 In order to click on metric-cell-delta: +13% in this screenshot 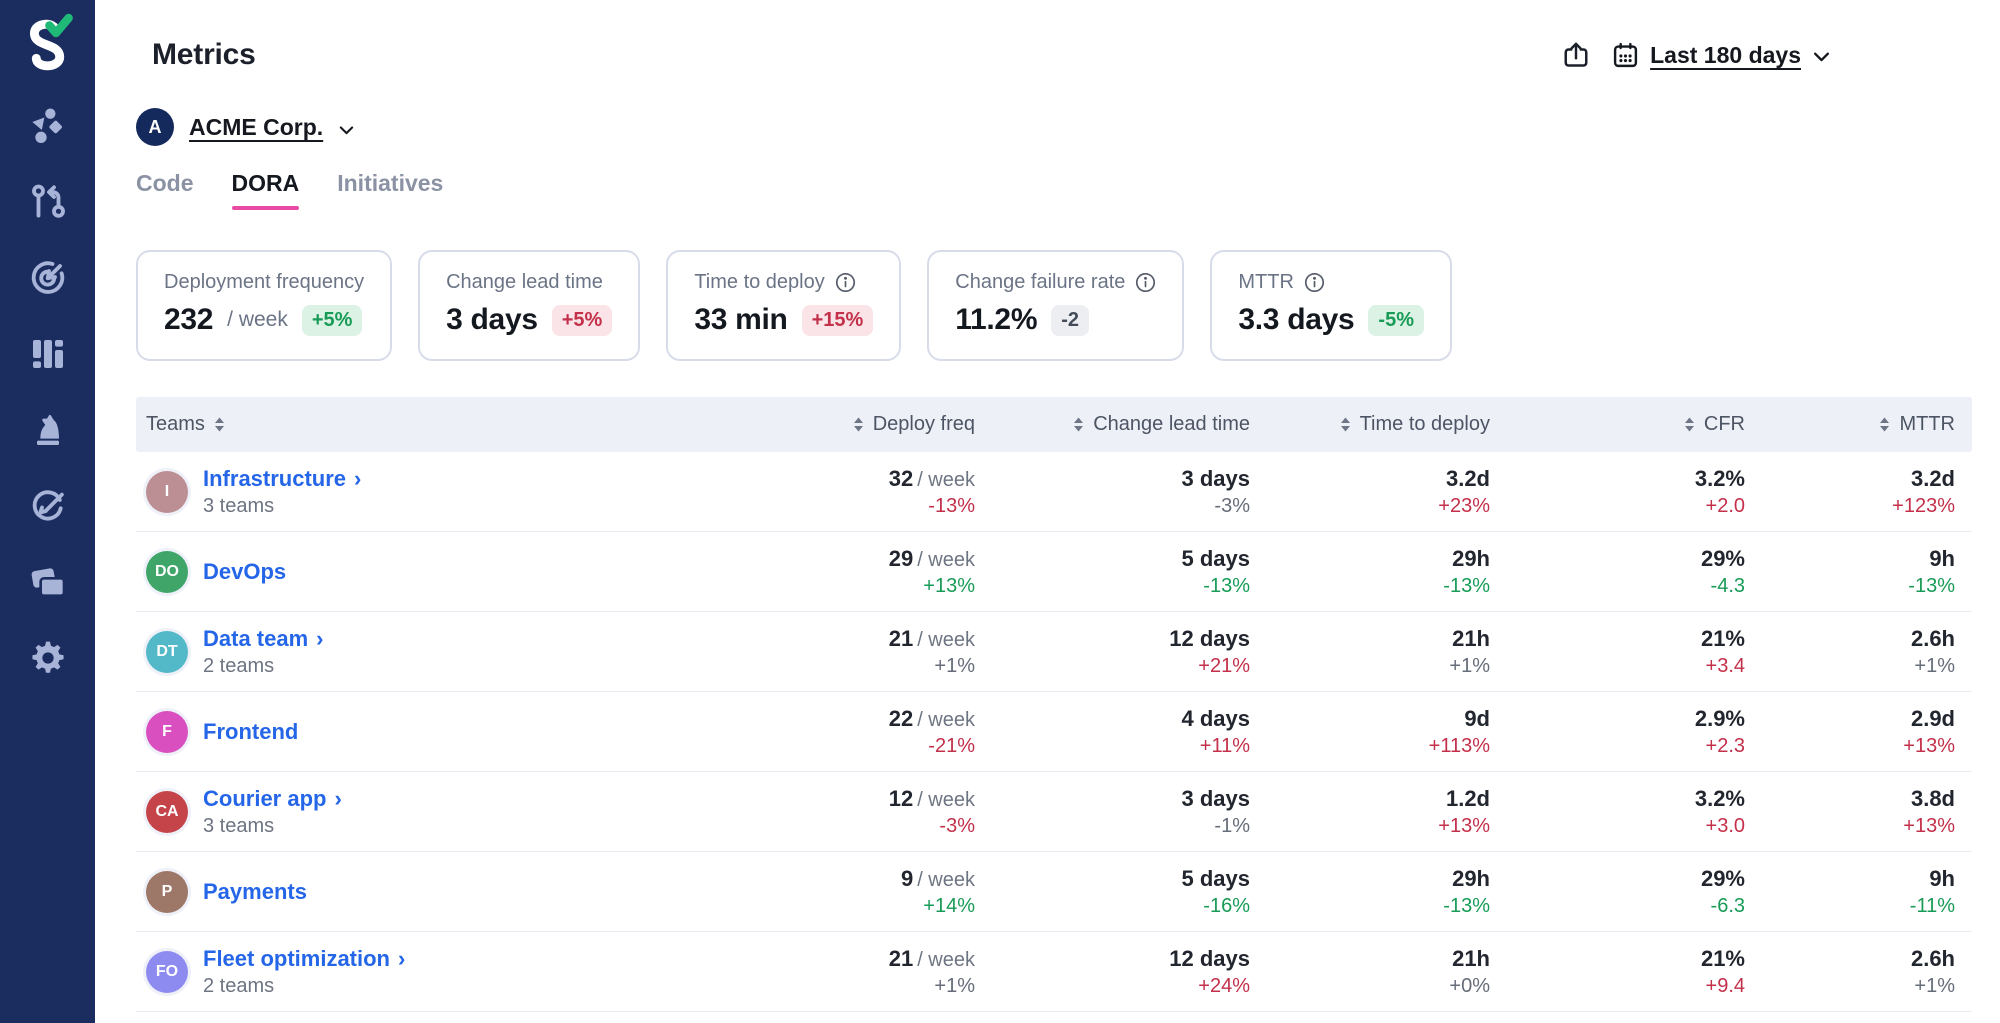, I will do `click(1929, 745)`.